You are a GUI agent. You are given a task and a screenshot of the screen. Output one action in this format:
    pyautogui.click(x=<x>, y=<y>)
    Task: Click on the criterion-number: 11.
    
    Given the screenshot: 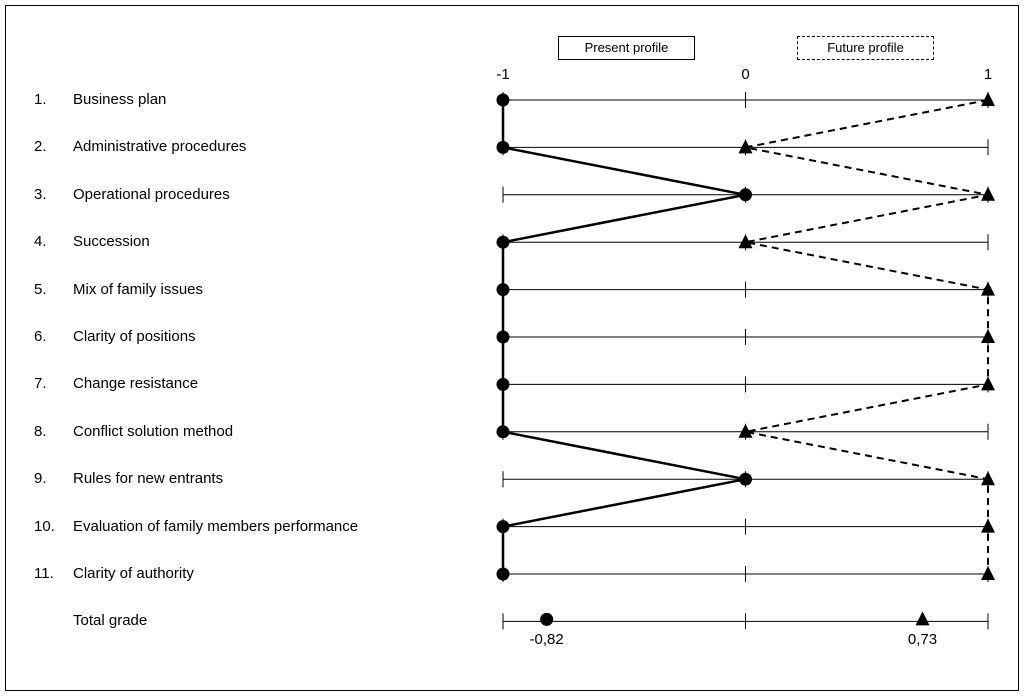 What is the action you would take?
    pyautogui.click(x=44, y=573)
    